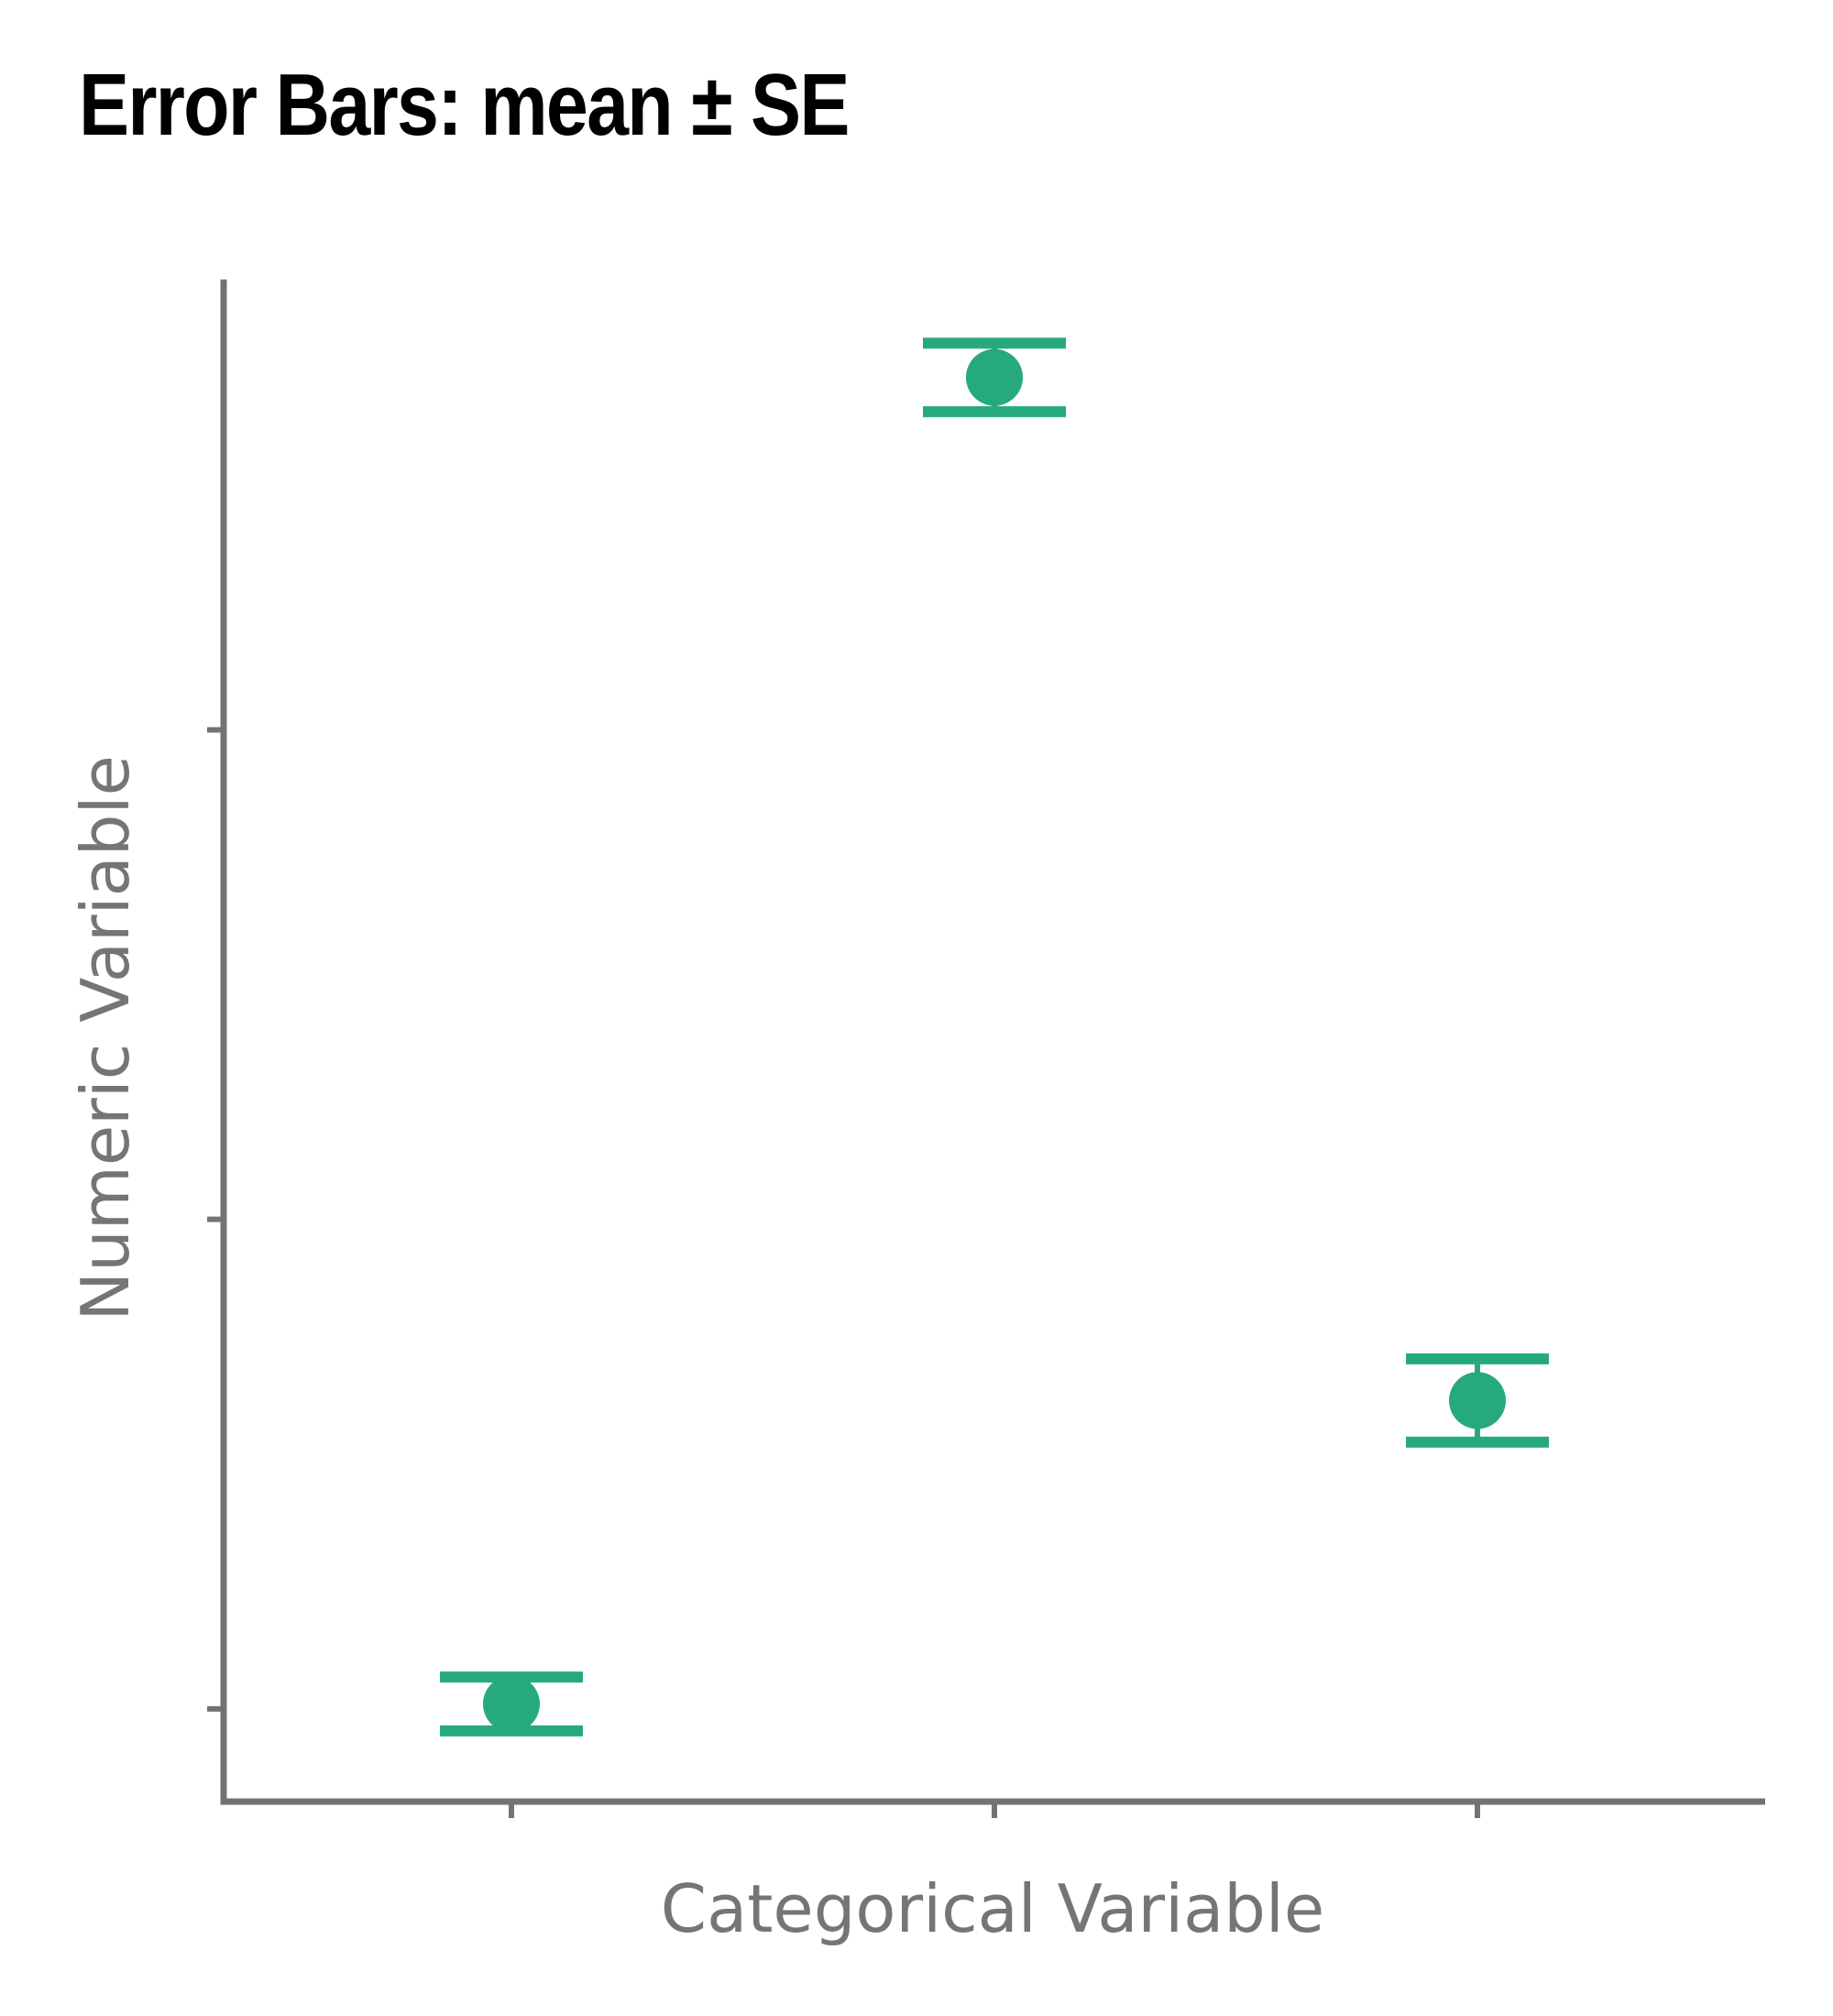 The width and height of the screenshot is (1833, 2016). What do you see at coordinates (994, 1810) in the screenshot?
I see `x-ticks` at bounding box center [994, 1810].